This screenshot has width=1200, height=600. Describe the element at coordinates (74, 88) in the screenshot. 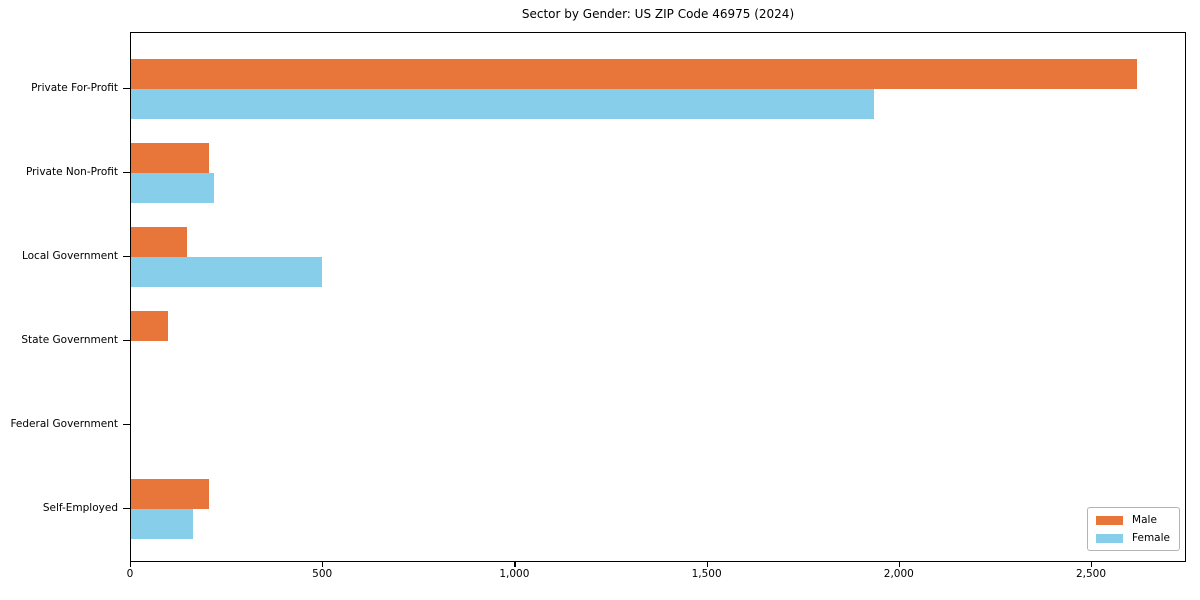

I see `ytick-label-private-for-profit: Private For-Profit` at that location.